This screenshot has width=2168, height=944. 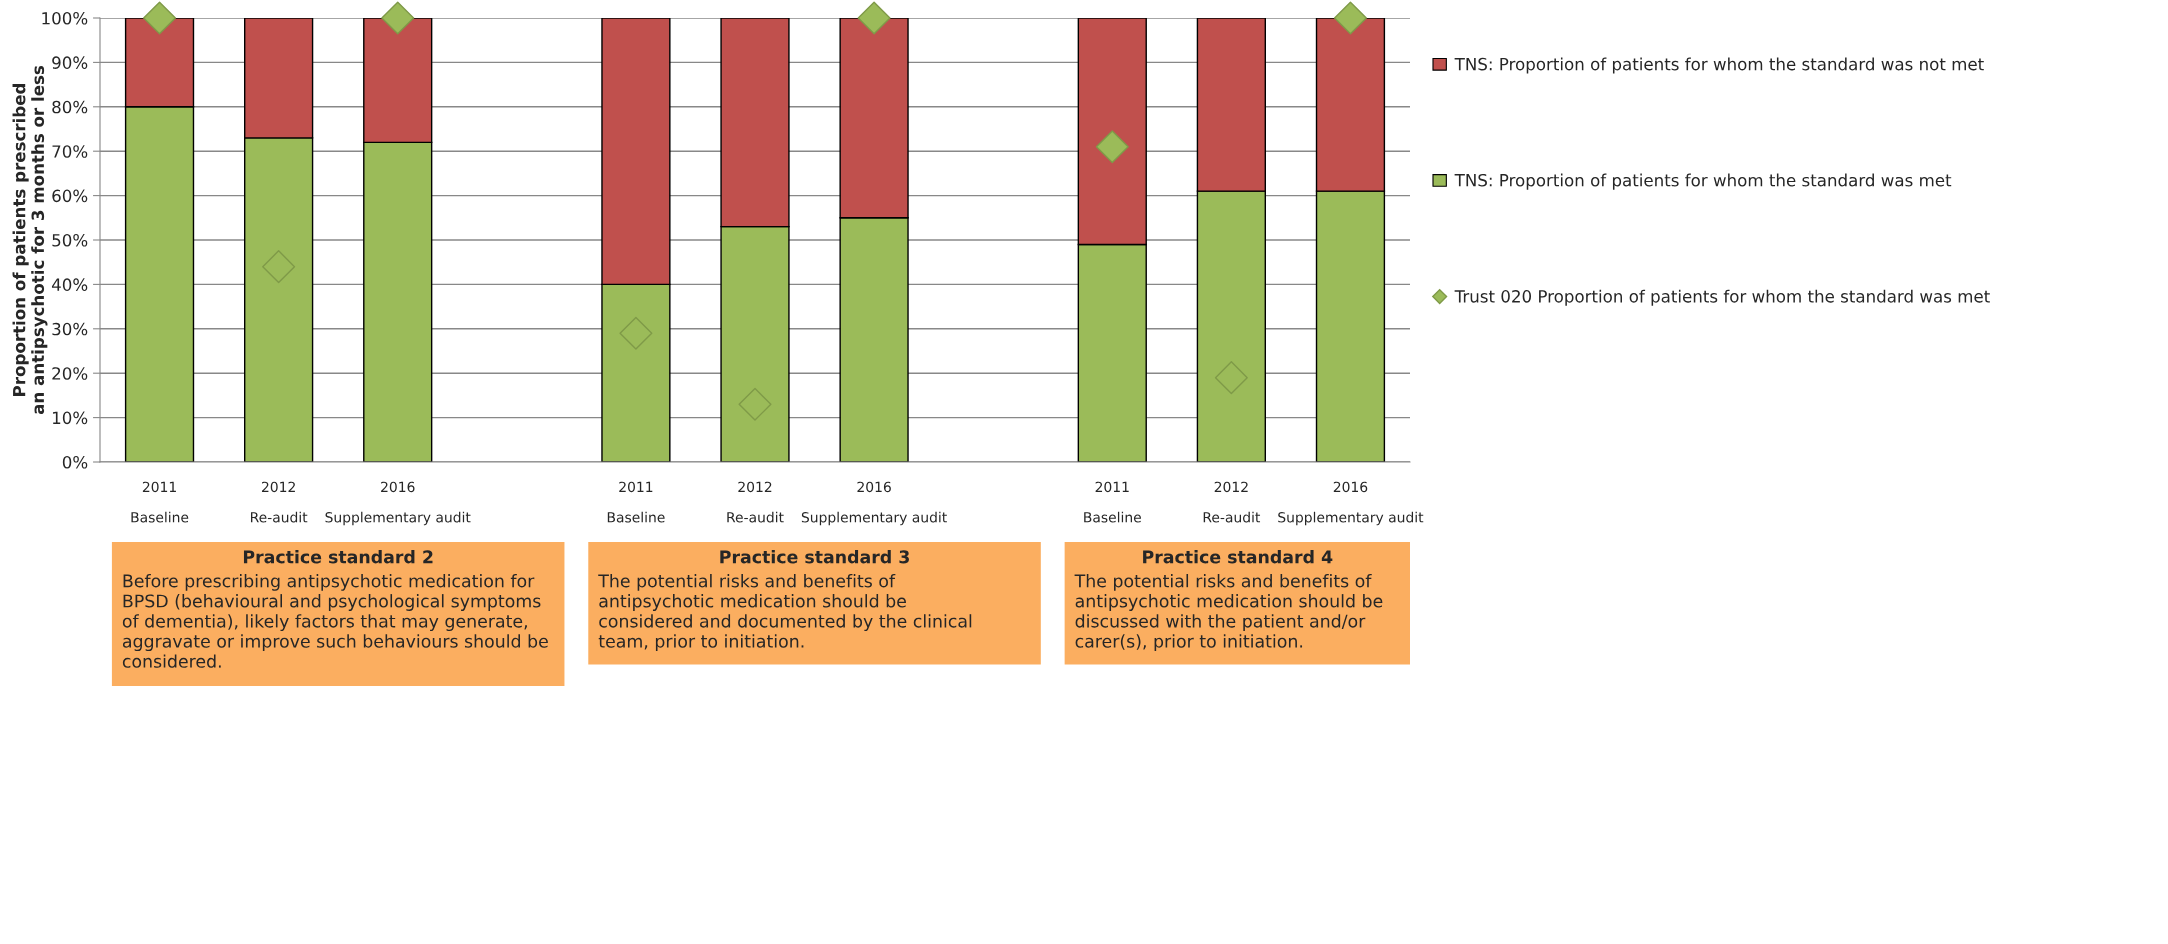 I want to click on y-tick-label: 50%, so click(x=70, y=240).